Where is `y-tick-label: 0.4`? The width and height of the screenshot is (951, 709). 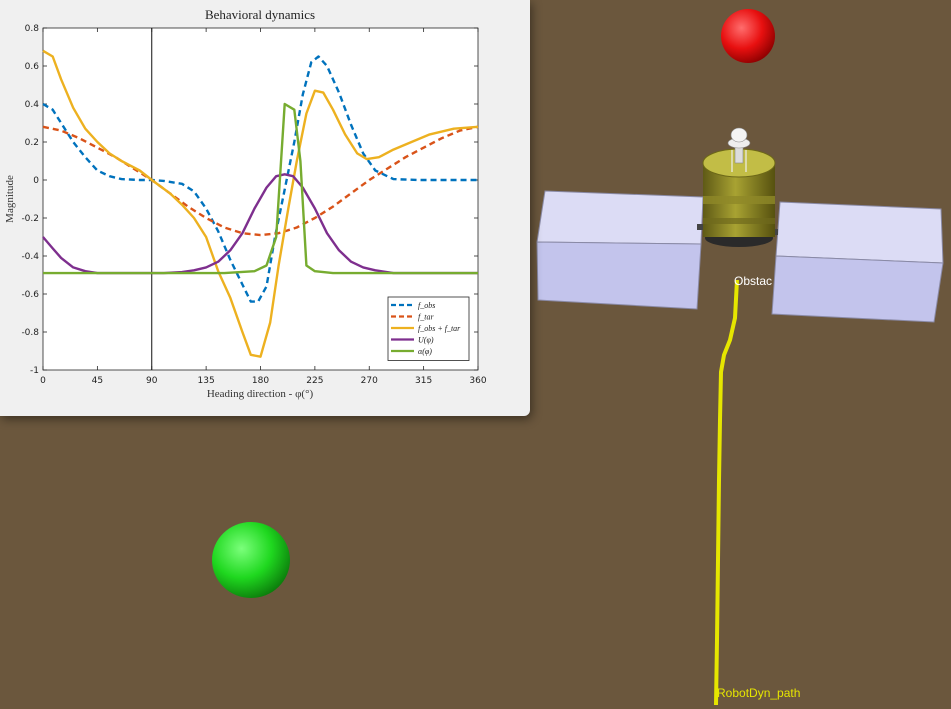 y-tick-label: 0.4 is located at coordinates (32, 105).